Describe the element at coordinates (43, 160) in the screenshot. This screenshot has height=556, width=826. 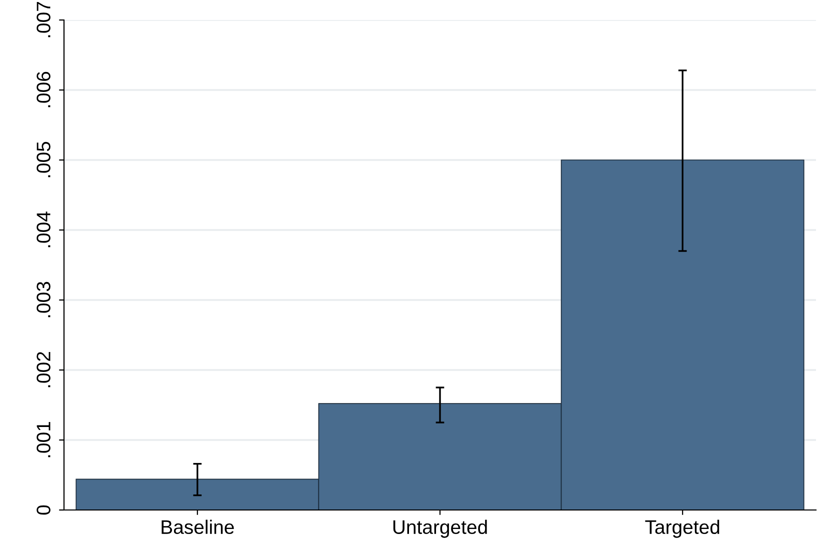
I see `y-tick-label: .005` at that location.